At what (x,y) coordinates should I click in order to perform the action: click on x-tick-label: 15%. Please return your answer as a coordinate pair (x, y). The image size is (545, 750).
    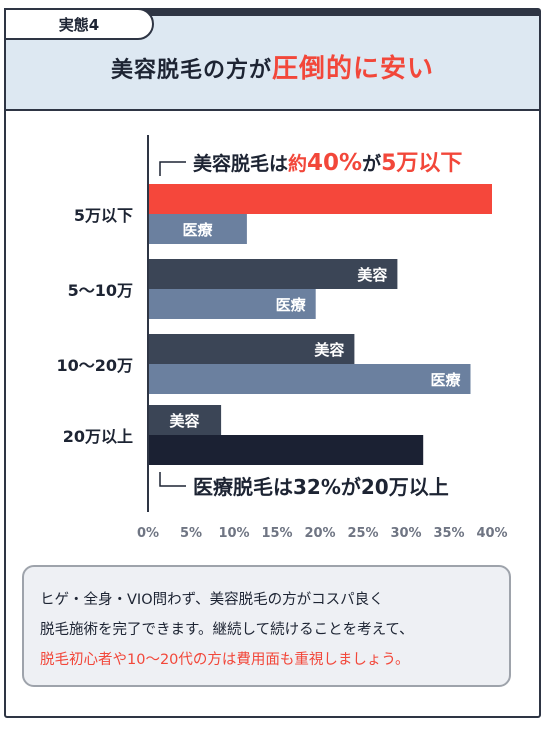
    Looking at the image, I should click on (276, 533).